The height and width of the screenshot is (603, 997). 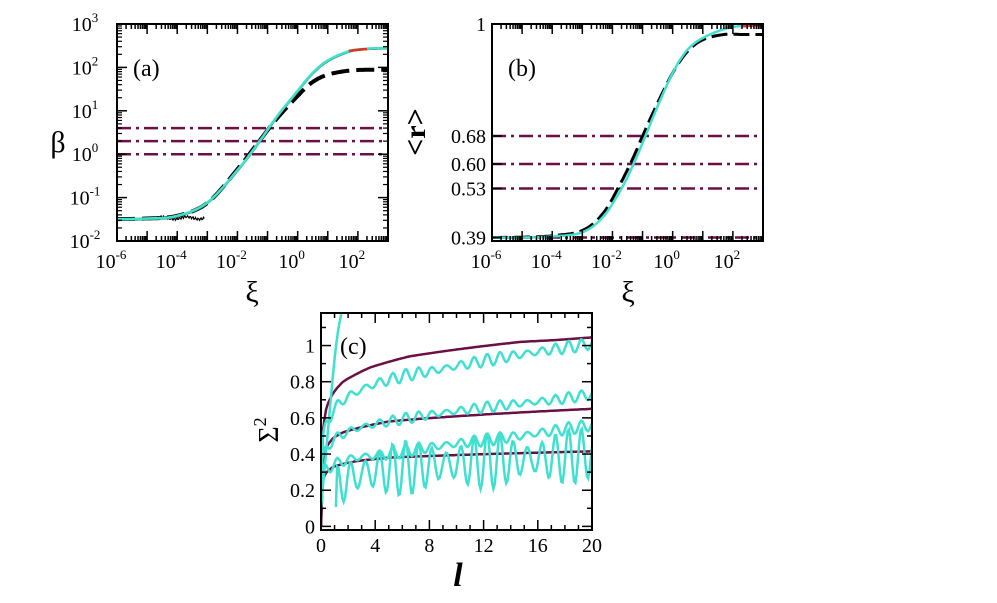 What do you see at coordinates (95, 60) in the screenshot?
I see `panel-a-ytick-exp: 2` at bounding box center [95, 60].